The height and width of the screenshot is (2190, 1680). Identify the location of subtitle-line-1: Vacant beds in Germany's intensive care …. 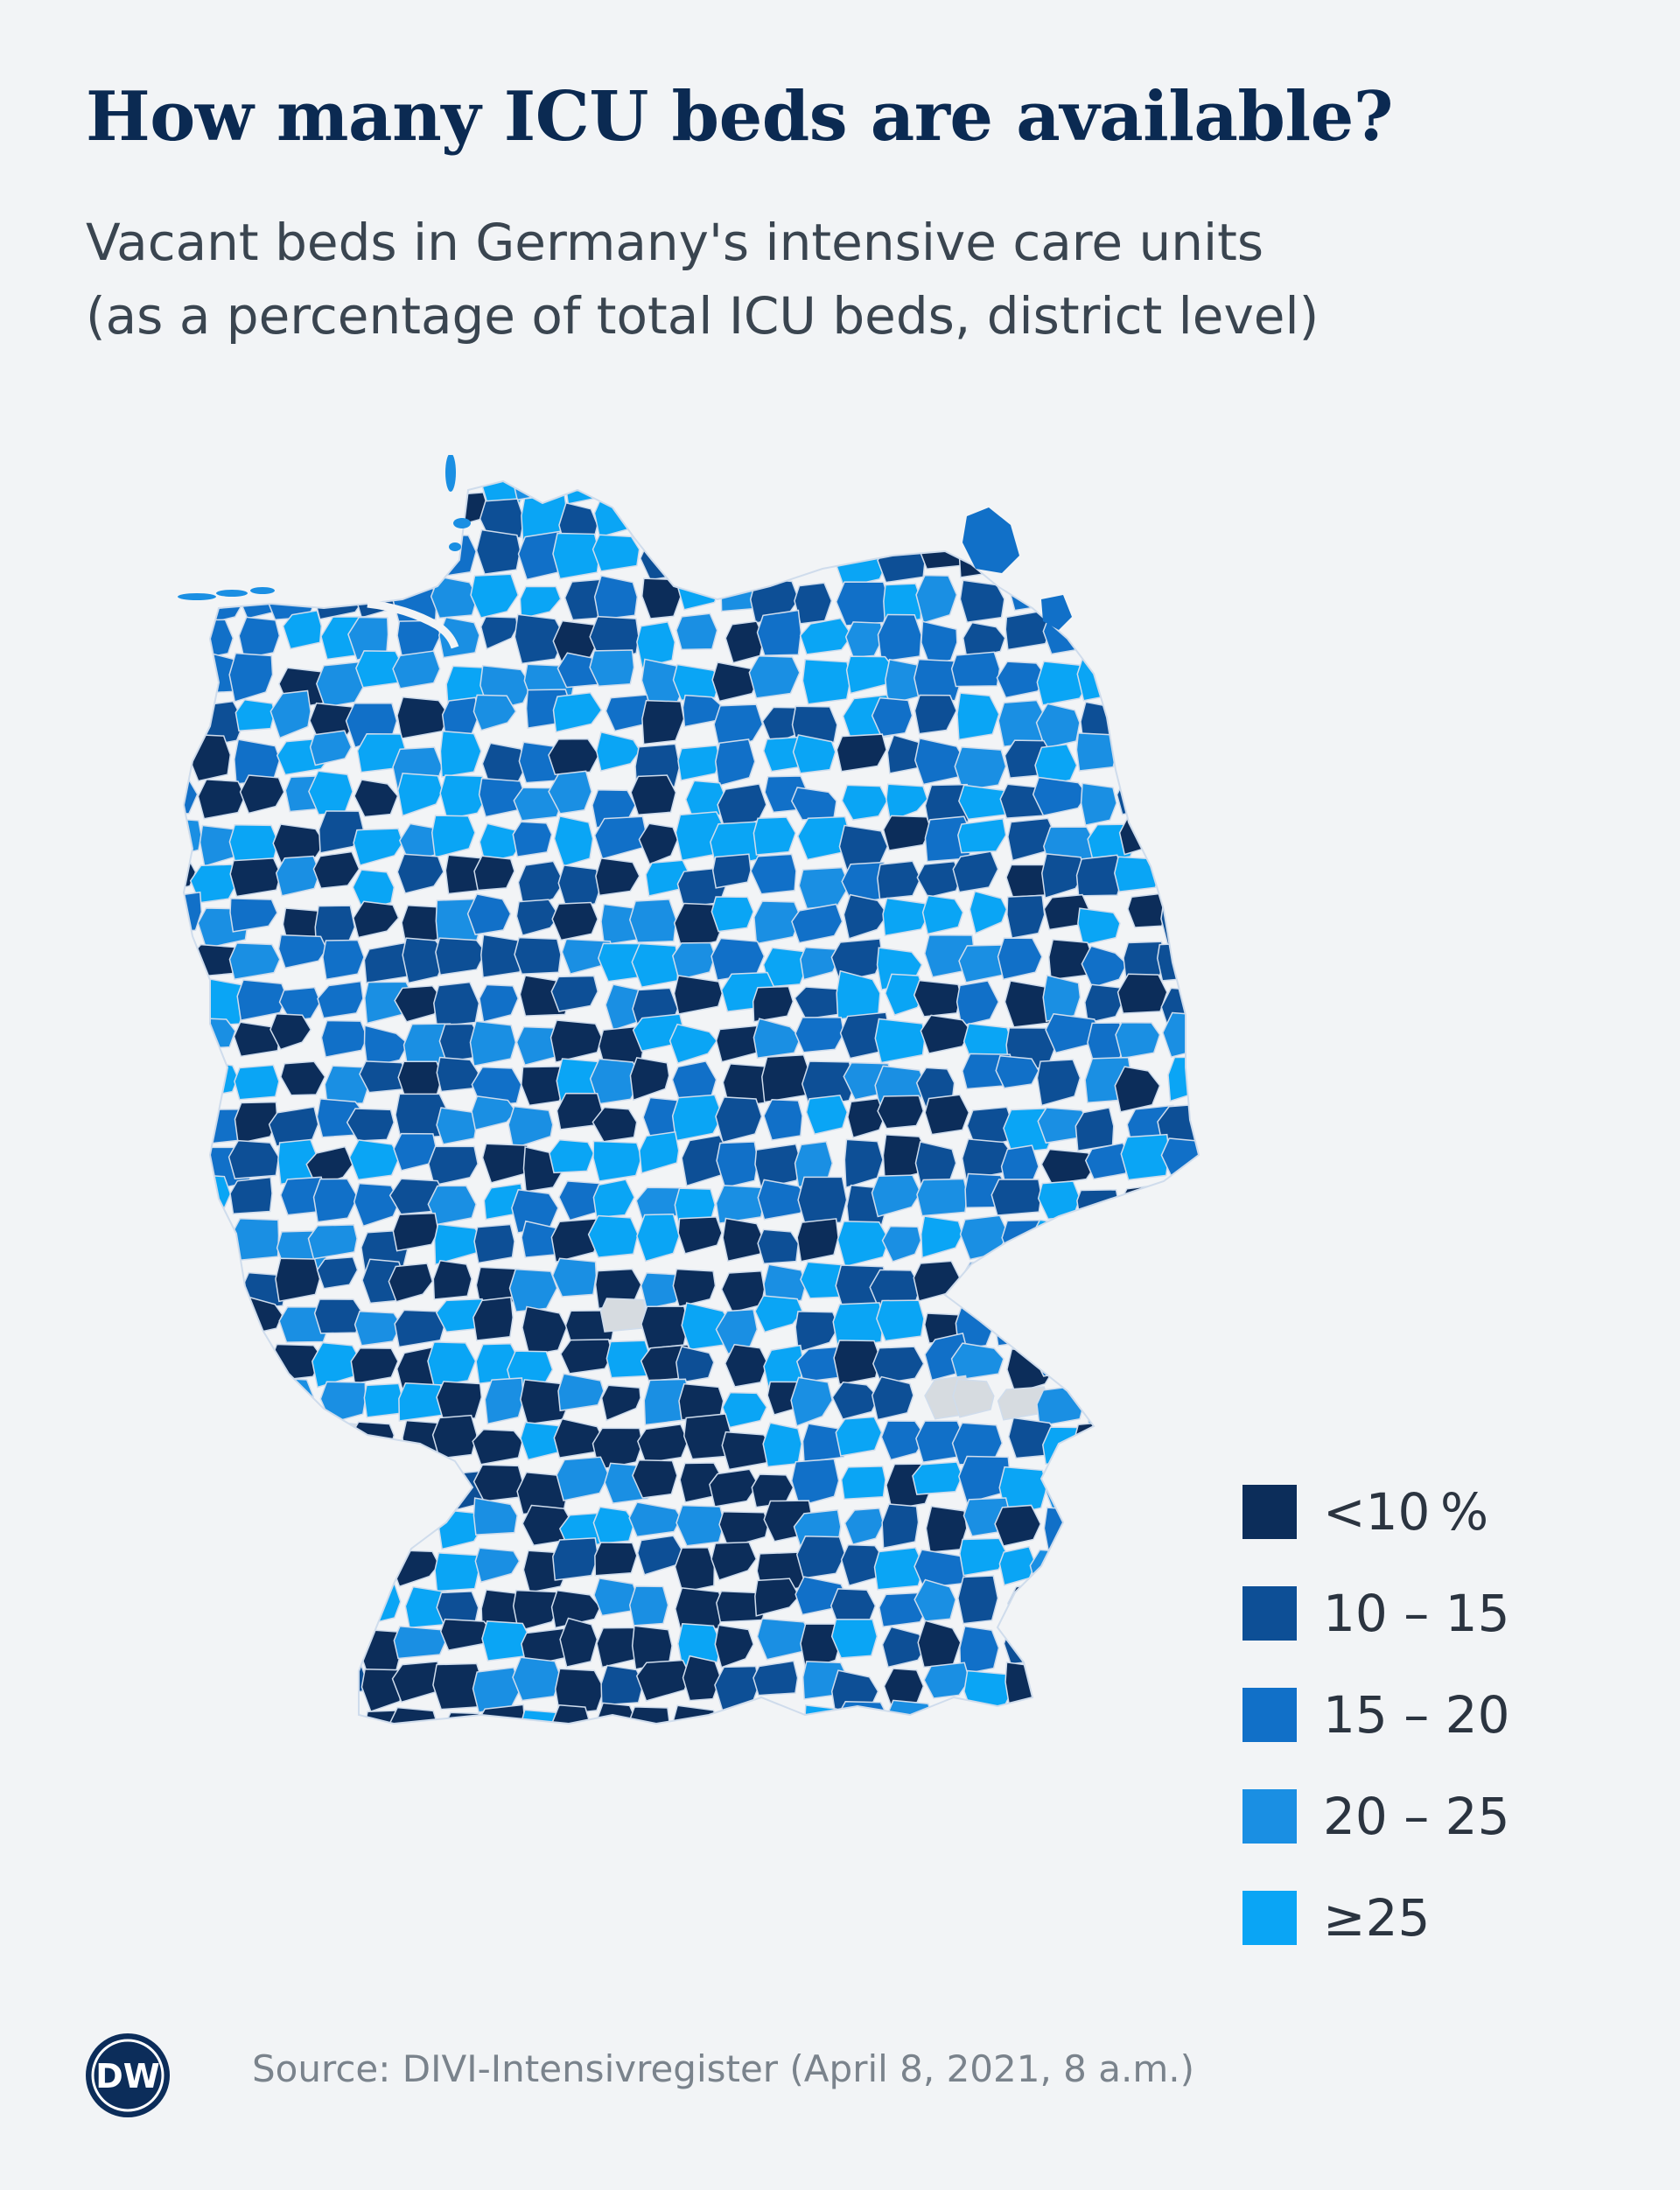
(675, 242).